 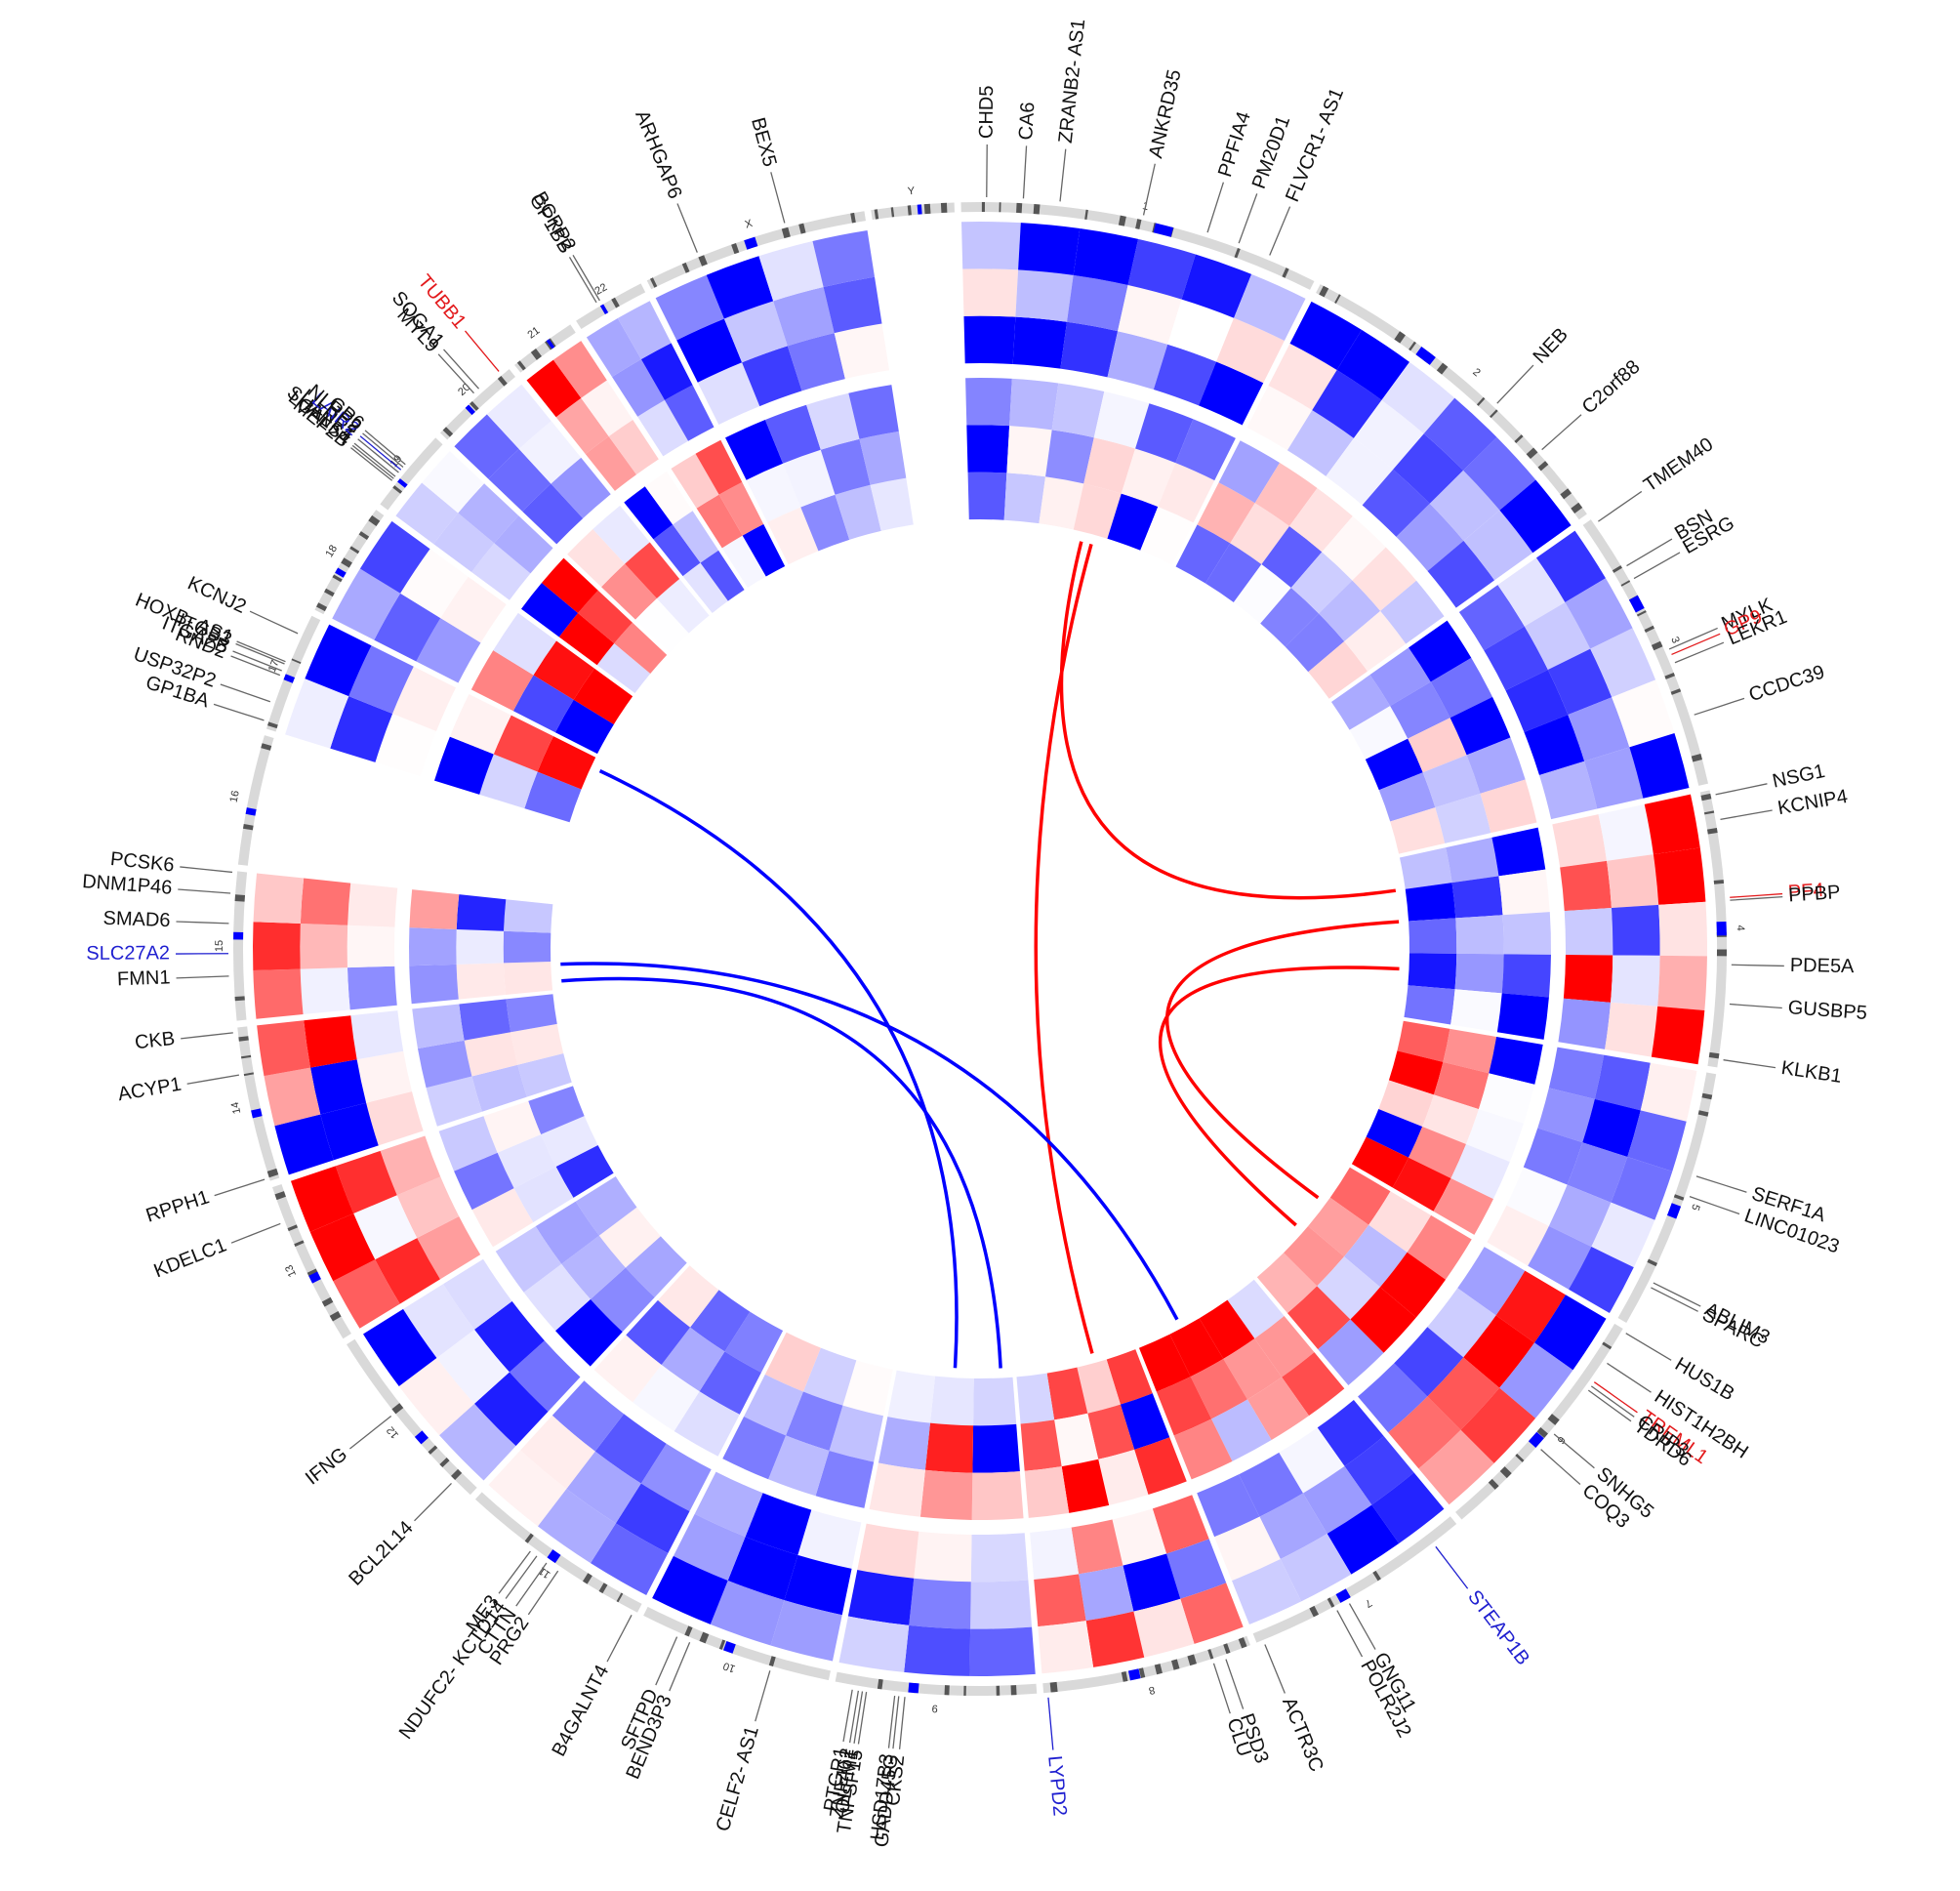 I want to click on chromosome-label: 11, so click(x=545, y=1573).